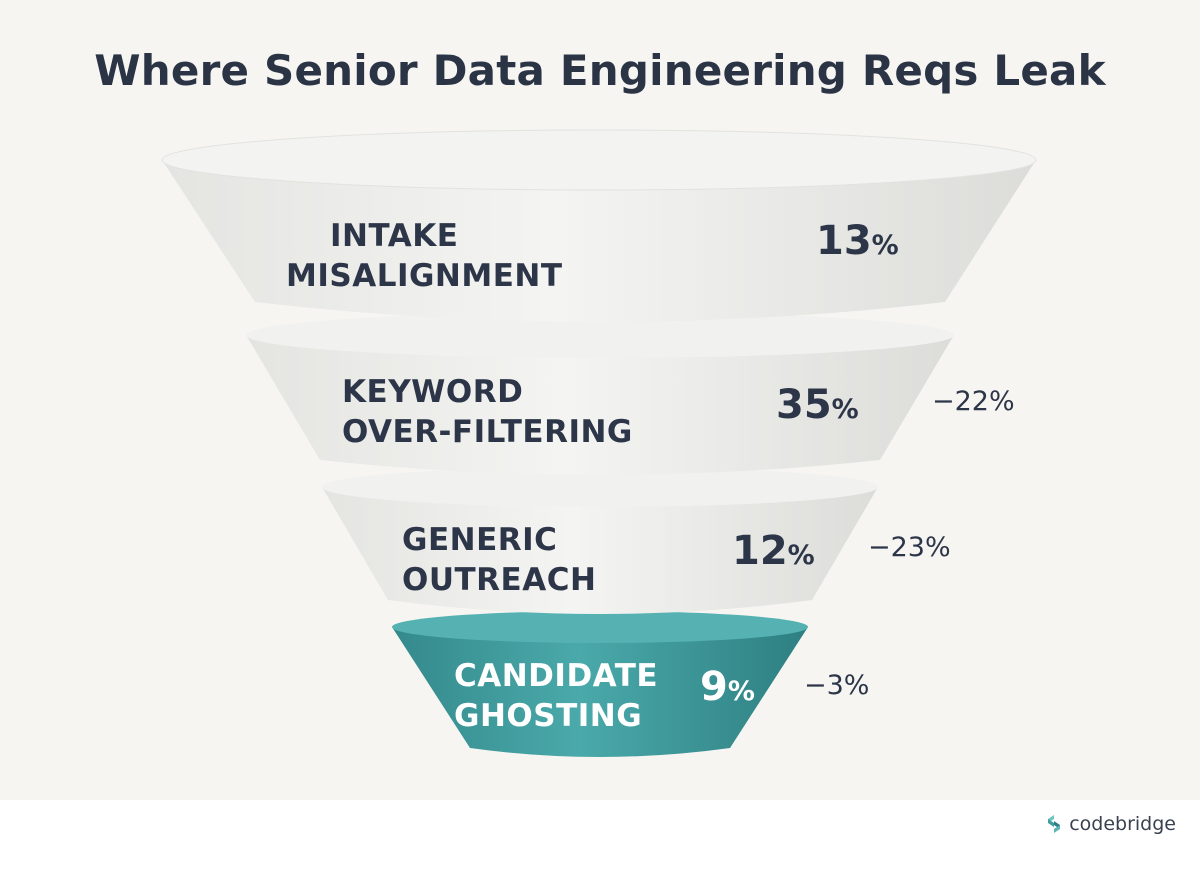 This screenshot has height=869, width=1200. I want to click on stage-1-label-line1: INTAKE, so click(394, 236).